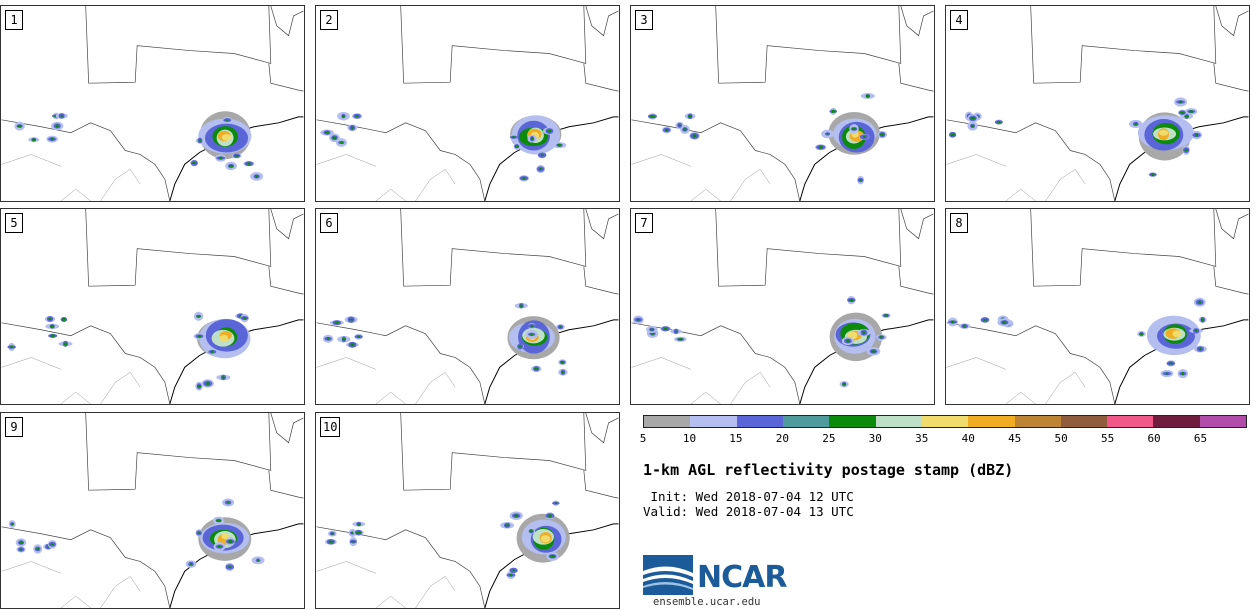  What do you see at coordinates (968, 438) in the screenshot?
I see `colorbar-tick-label: 40` at bounding box center [968, 438].